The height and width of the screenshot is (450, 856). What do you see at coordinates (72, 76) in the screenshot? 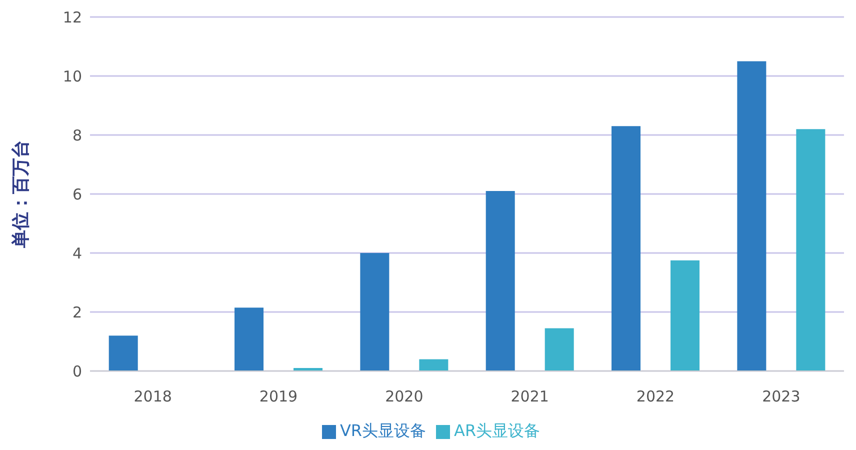
I see `y-tick-label: 10` at bounding box center [72, 76].